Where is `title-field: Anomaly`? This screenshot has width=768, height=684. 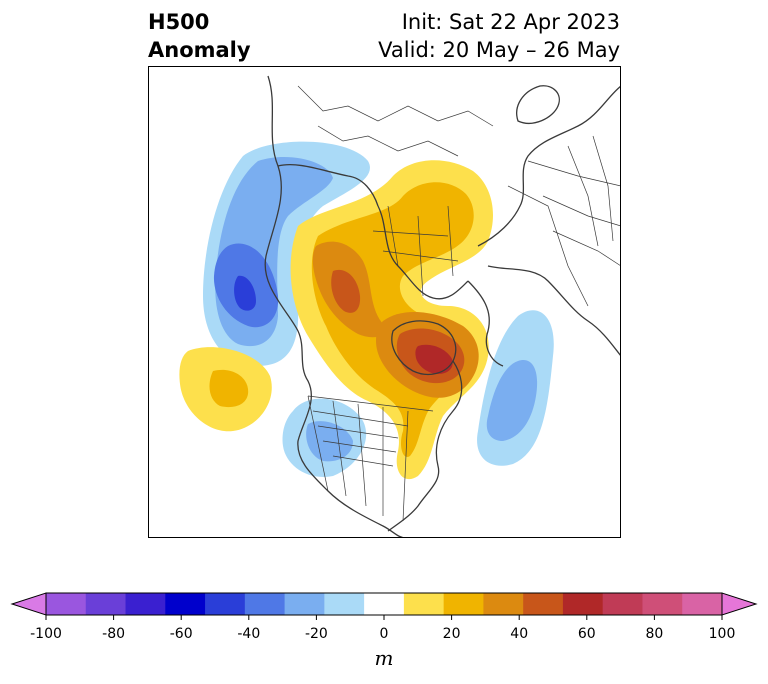 title-field: Anomaly is located at coordinates (199, 50).